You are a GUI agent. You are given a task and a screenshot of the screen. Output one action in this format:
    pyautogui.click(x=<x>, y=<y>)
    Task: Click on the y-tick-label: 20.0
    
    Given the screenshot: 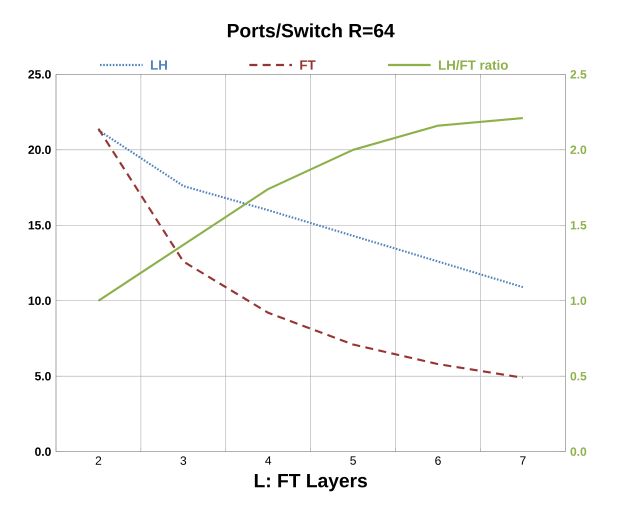 What is the action you would take?
    pyautogui.click(x=39, y=150)
    